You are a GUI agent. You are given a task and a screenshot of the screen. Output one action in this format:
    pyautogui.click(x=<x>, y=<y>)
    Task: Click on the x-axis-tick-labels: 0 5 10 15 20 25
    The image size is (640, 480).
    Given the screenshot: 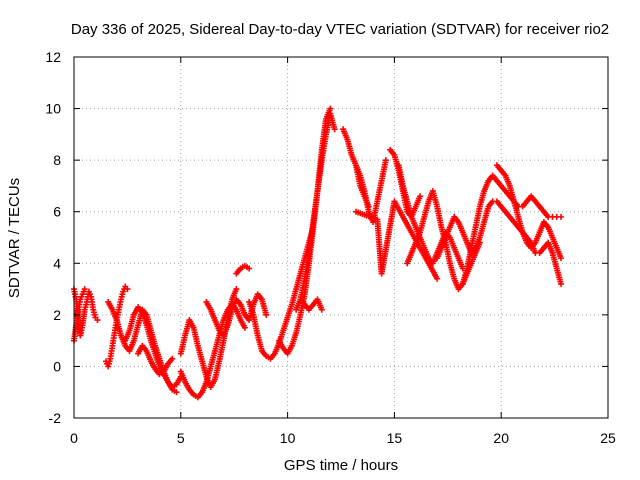 What is the action you would take?
    pyautogui.click(x=343, y=438)
    